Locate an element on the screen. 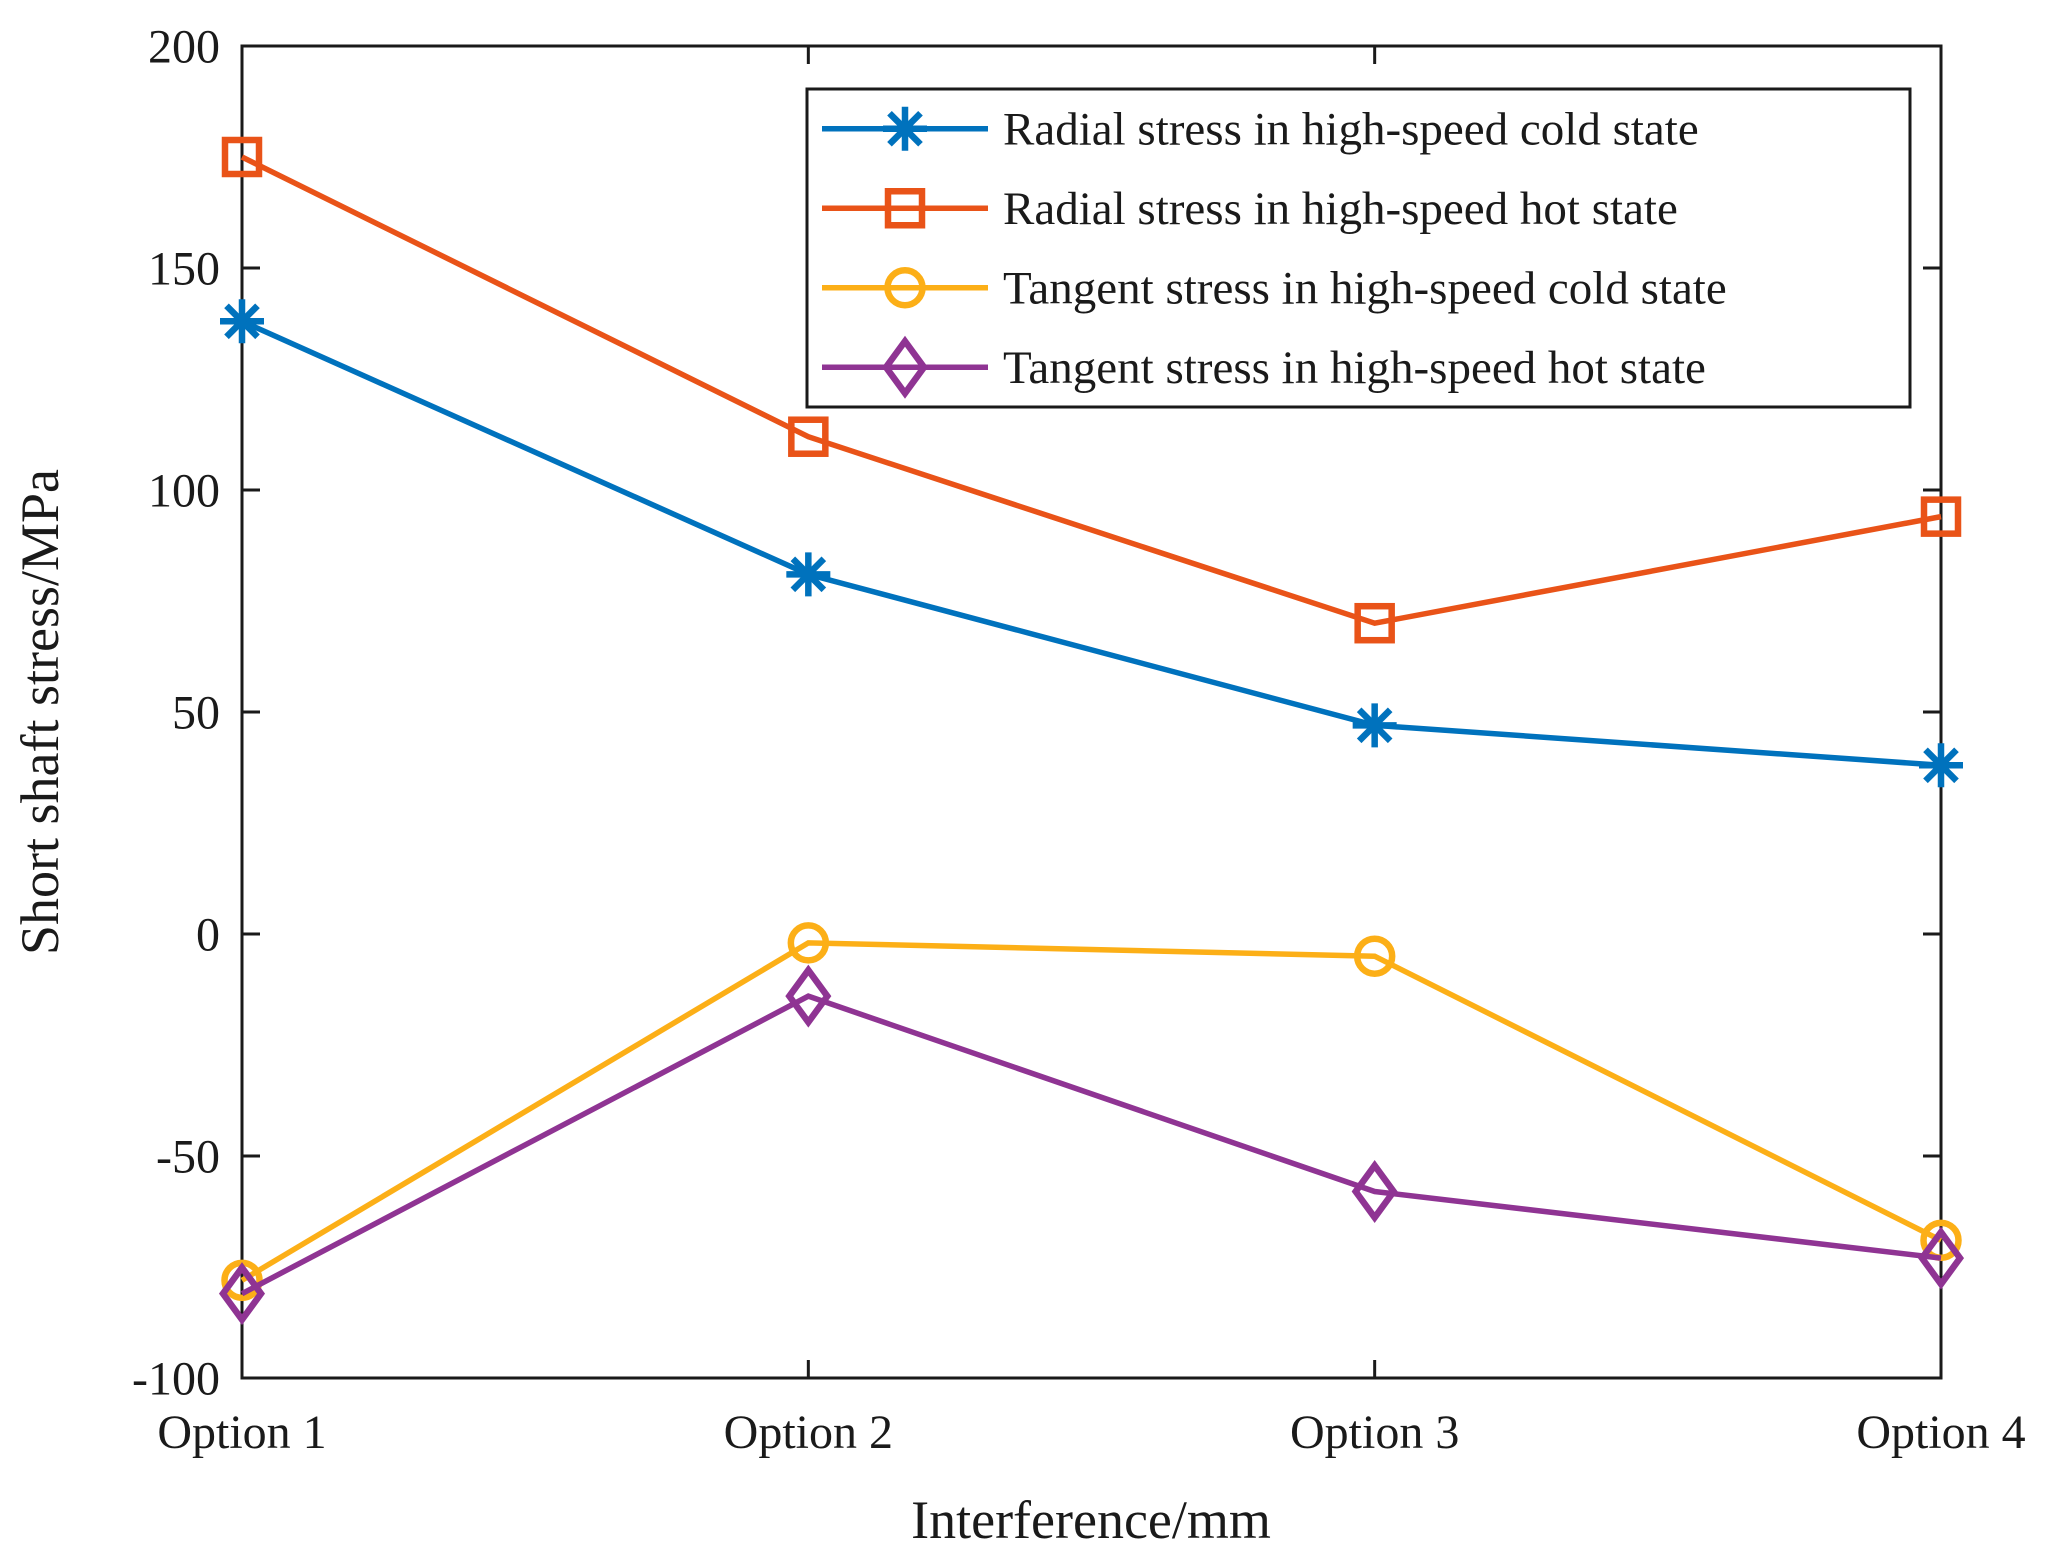 This screenshot has height=1567, width=2061. x-tick-label: Option 3 is located at coordinates (1374, 1432).